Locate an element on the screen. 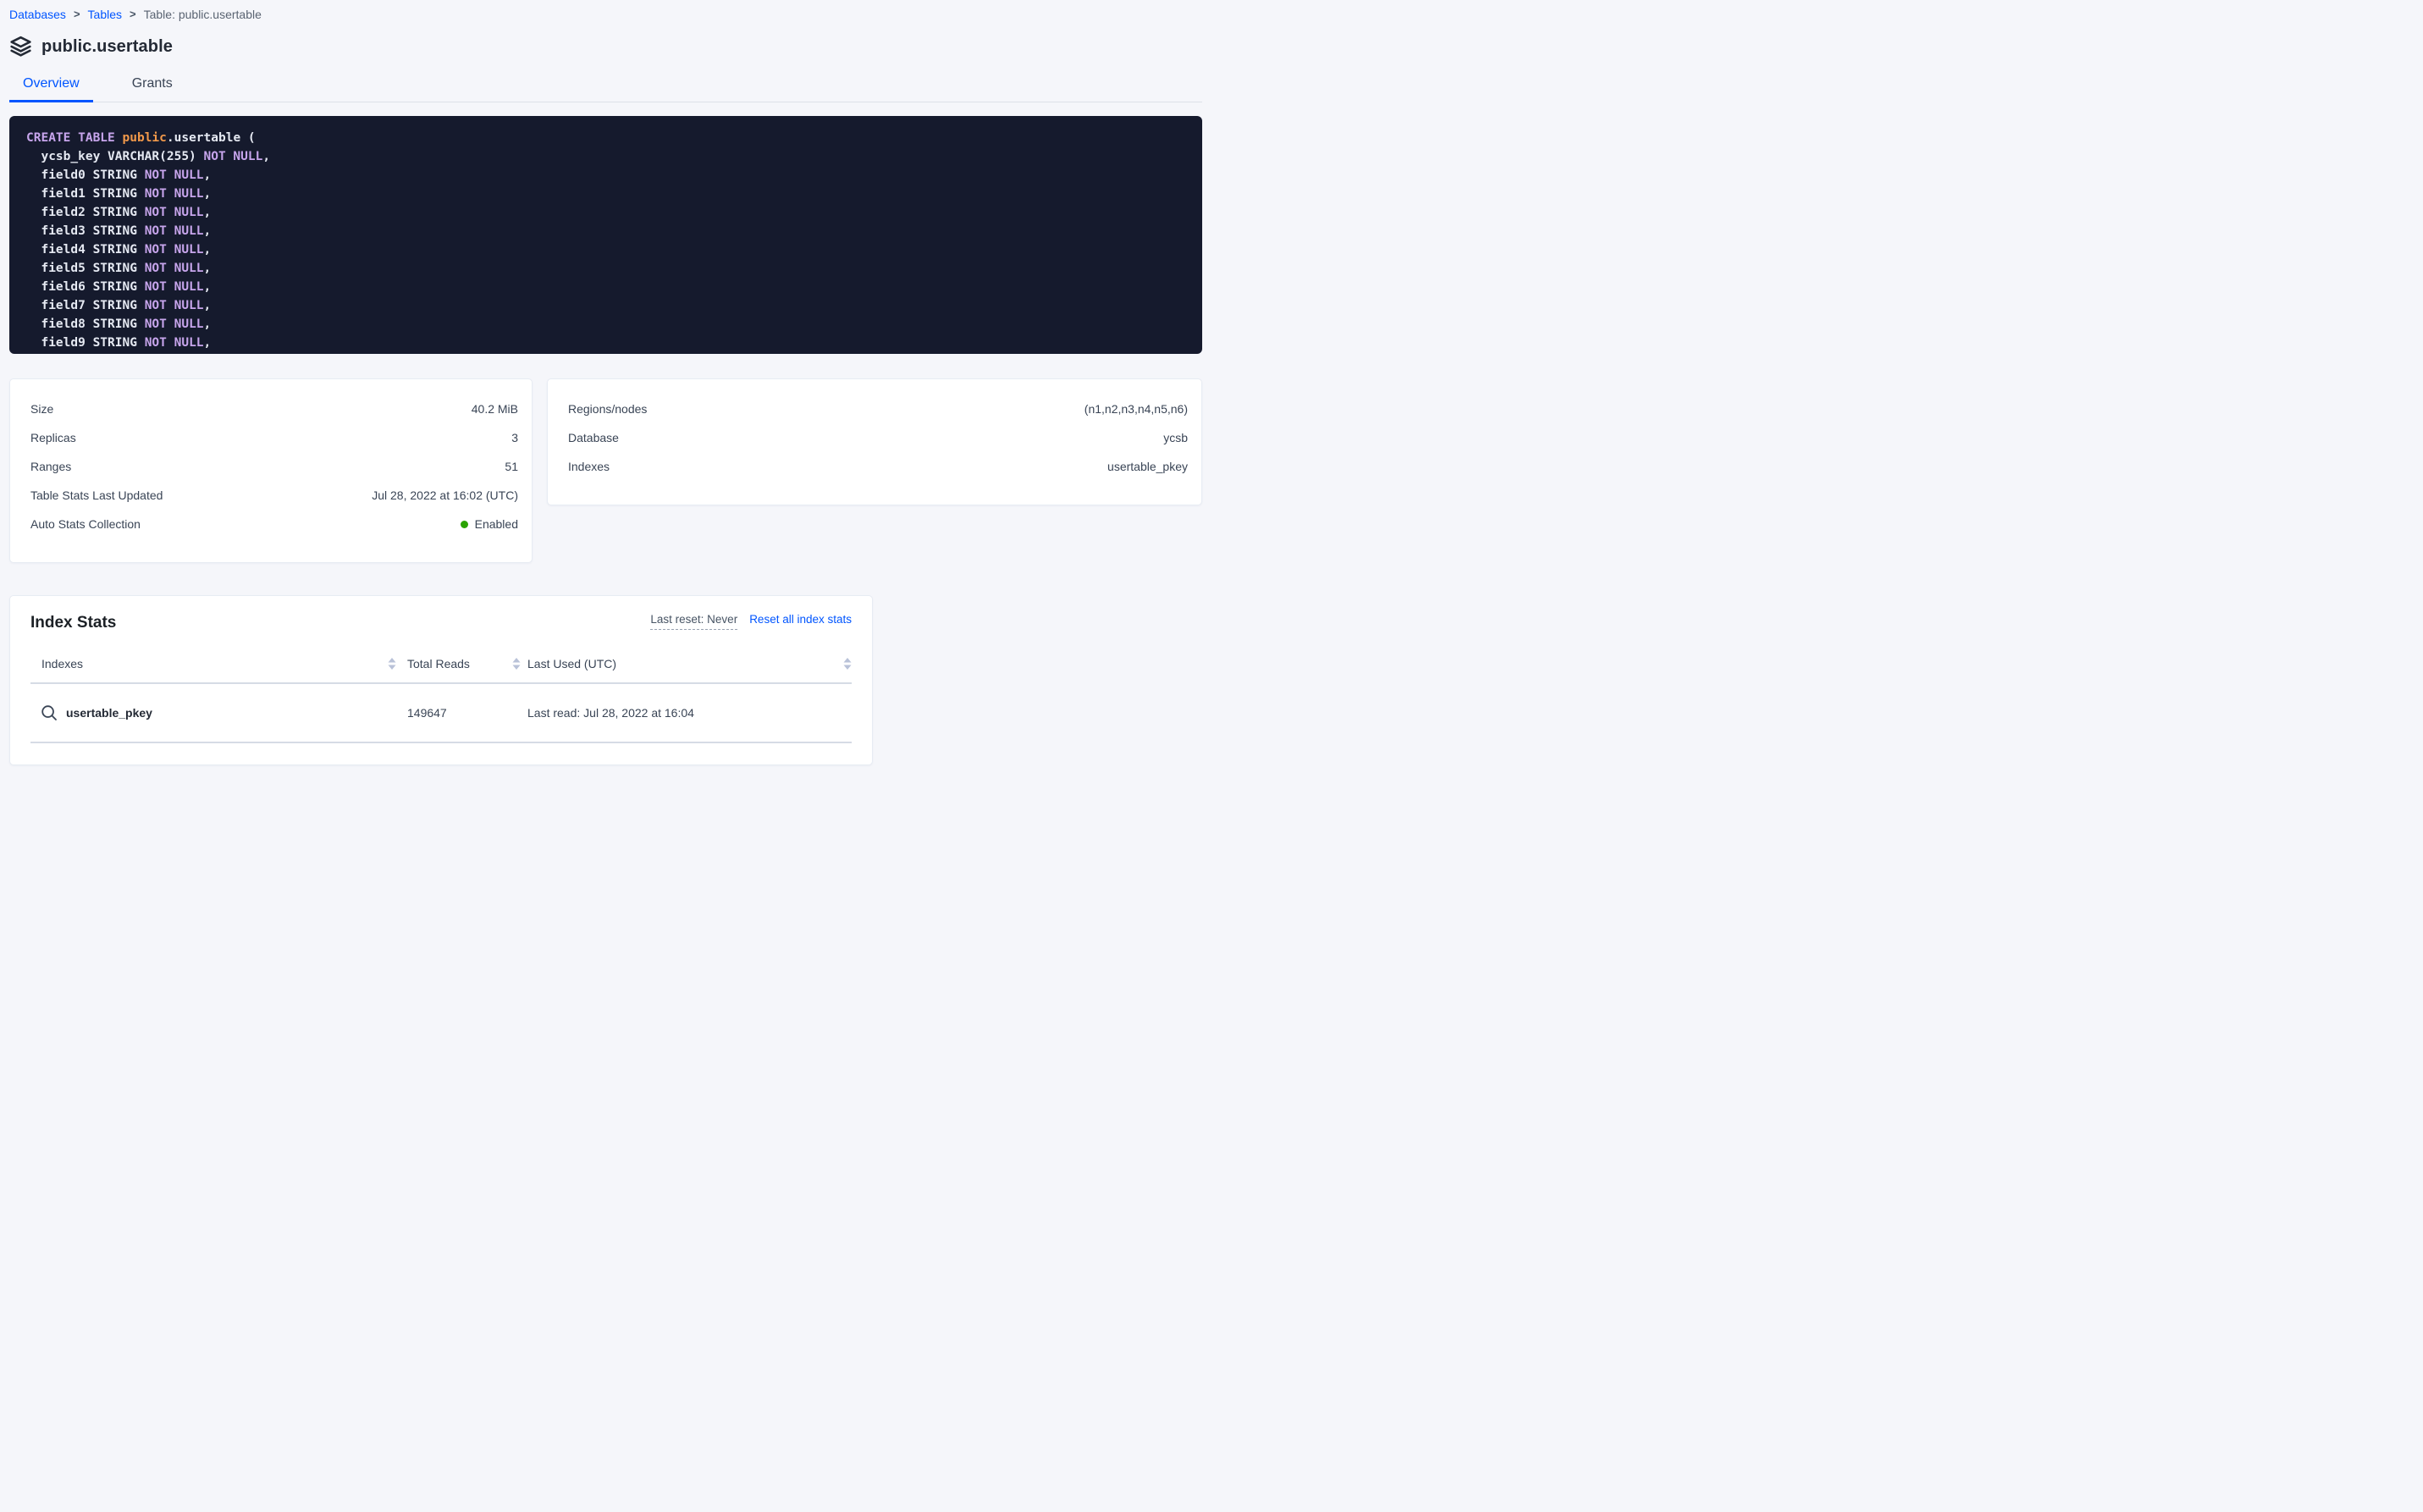 The image size is (2423, 1512). stat-label: Ranges is located at coordinates (51, 467).